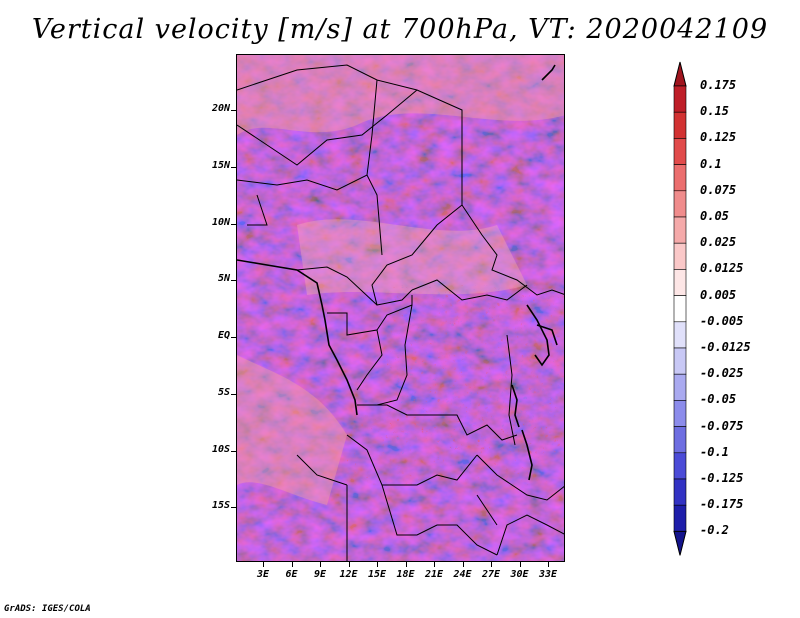  Describe the element at coordinates (377, 574) in the screenshot. I see `lon-tick-label: 15E` at that location.